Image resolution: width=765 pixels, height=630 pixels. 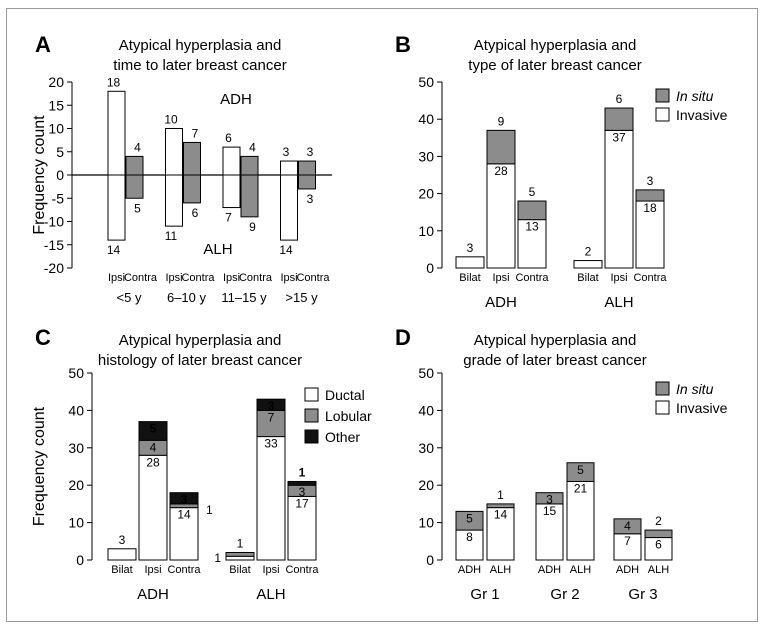 I want to click on bar-label-B: 13, so click(x=532, y=227).